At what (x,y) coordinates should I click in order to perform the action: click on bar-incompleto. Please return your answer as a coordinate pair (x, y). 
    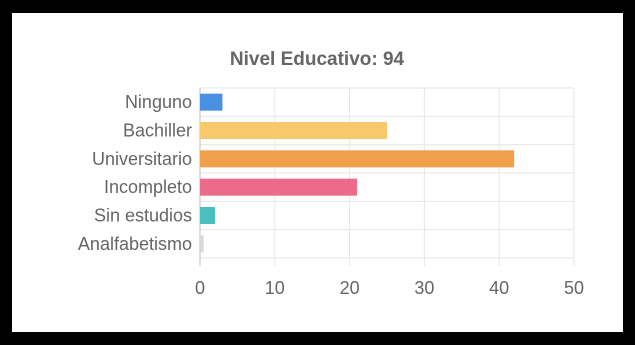
    Looking at the image, I should click on (279, 187).